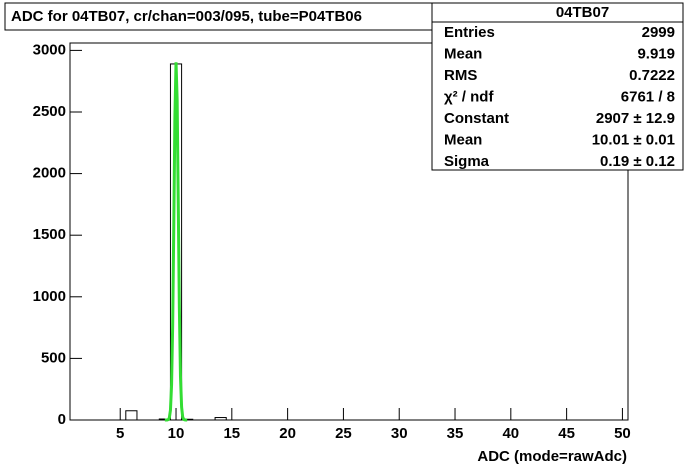 Image resolution: width=696 pixels, height=468 pixels. Describe the element at coordinates (635, 118) in the screenshot. I see `stats-value: 2907 ± 12.9` at that location.